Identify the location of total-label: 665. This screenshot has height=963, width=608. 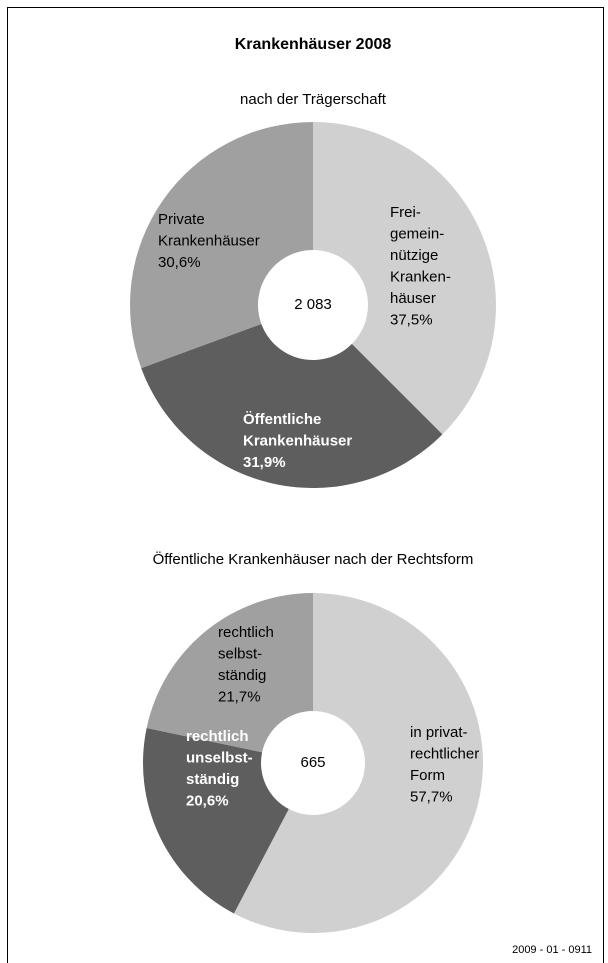
(312, 762).